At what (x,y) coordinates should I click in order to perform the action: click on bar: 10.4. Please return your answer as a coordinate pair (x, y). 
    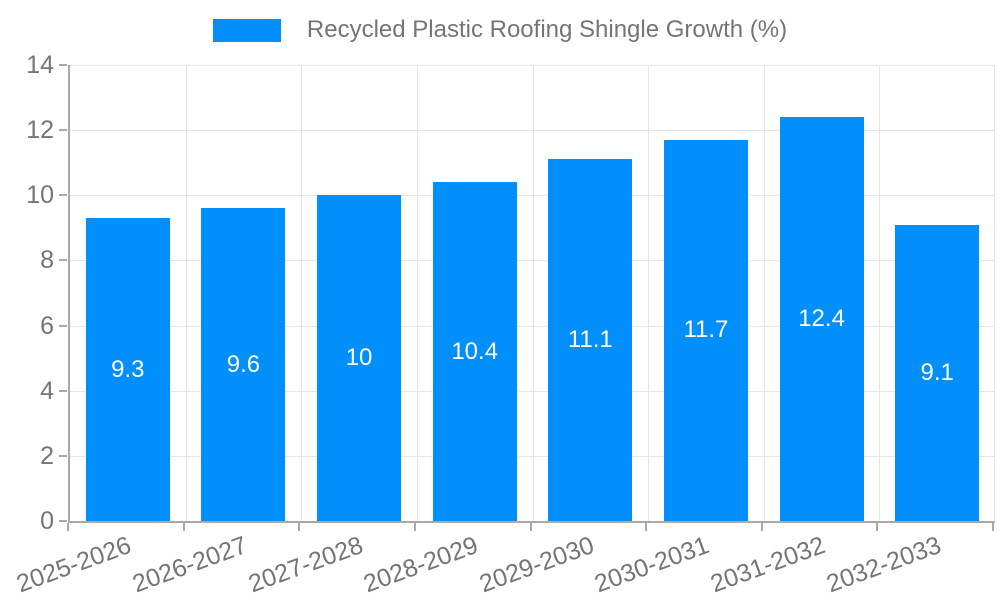
    Looking at the image, I should click on (474, 351).